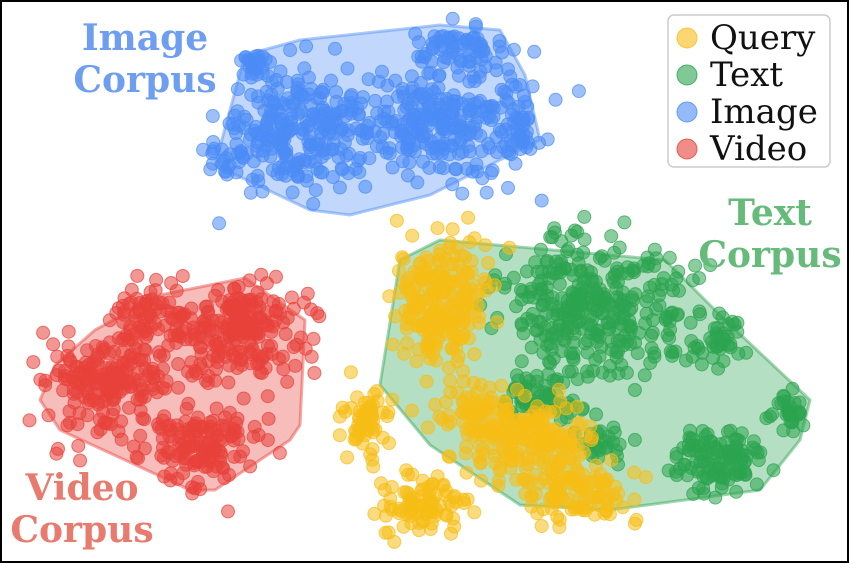  I want to click on annotation-line: Video, so click(81, 488).